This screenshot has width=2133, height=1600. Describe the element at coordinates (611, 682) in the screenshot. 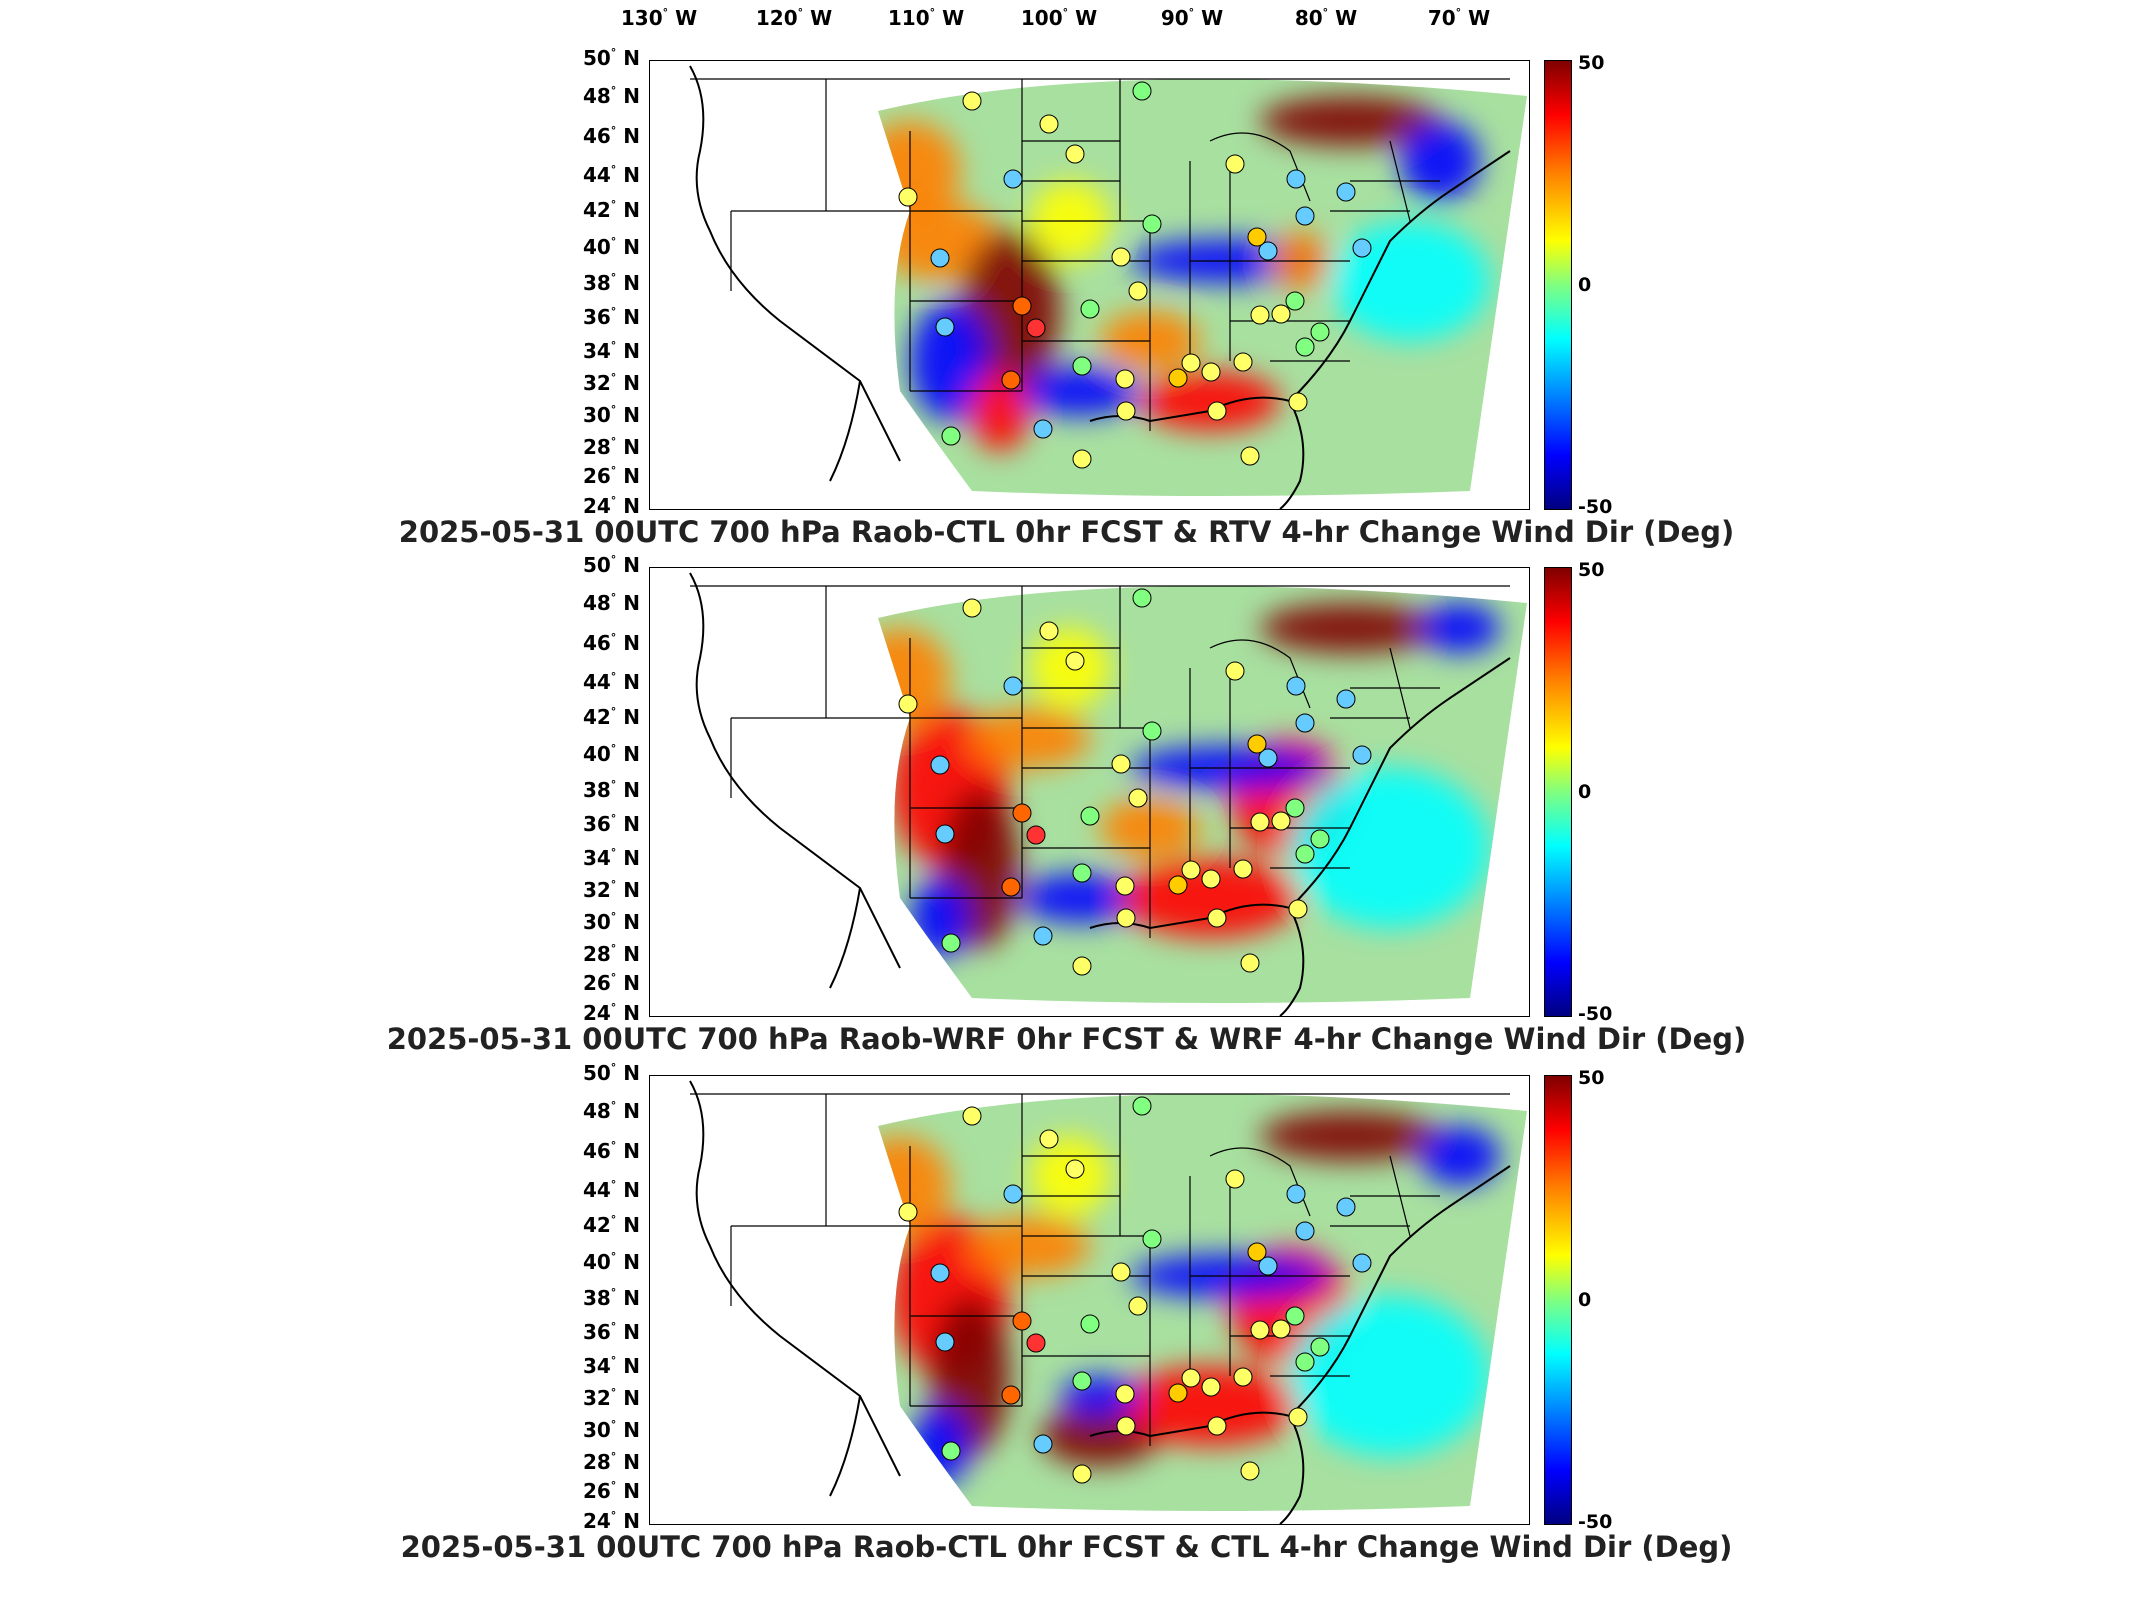

I see `lat-tick-label: 44° N` at that location.